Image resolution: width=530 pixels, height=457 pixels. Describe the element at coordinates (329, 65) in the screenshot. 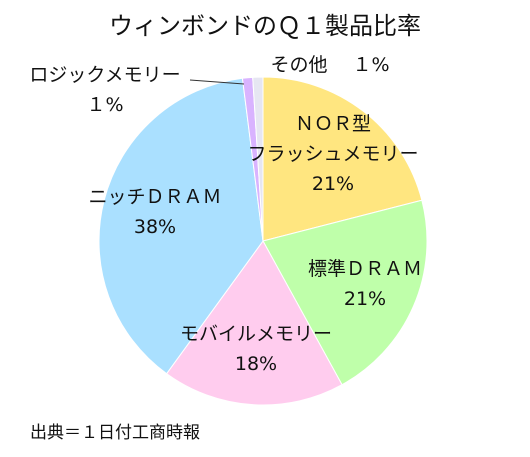

I see `slice-label-other: その他 １%` at that location.